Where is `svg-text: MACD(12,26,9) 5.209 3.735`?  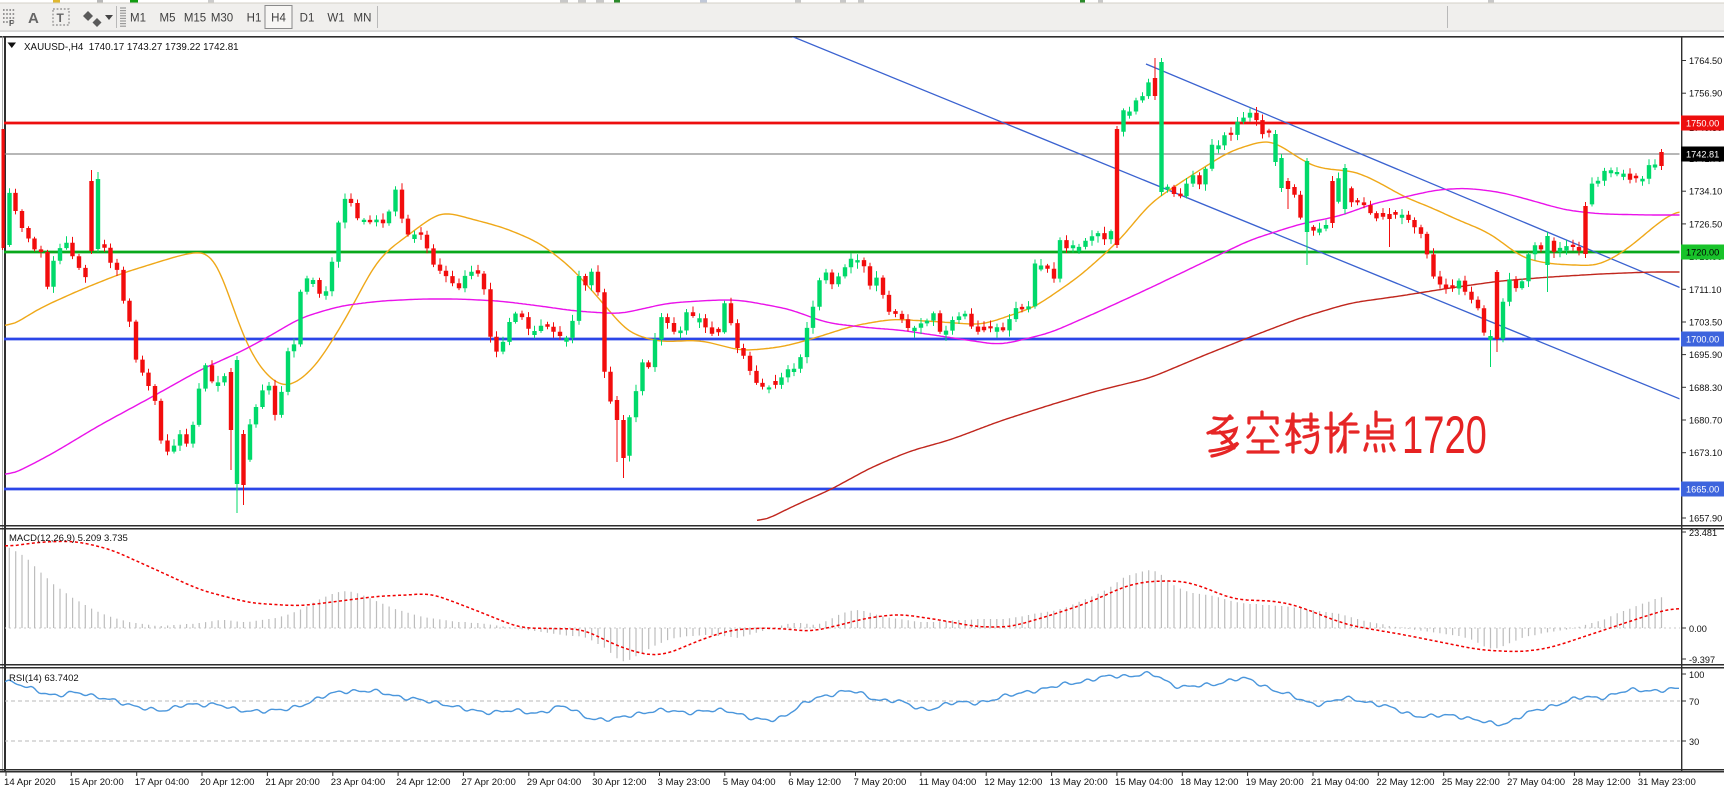 svg-text: MACD(12,26,9) 5.209 3.735 is located at coordinates (68, 538).